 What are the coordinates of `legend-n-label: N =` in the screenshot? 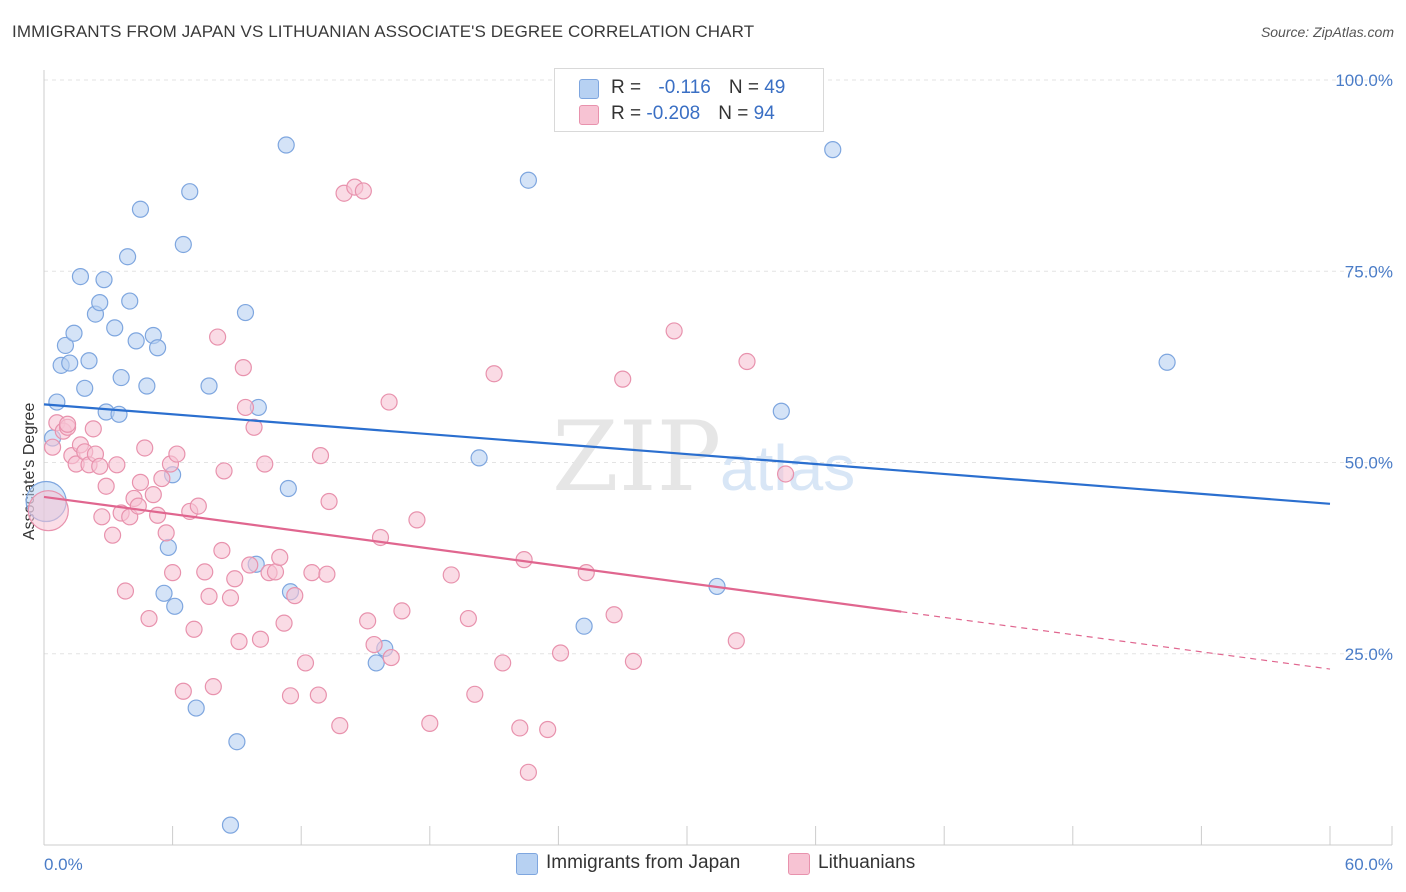 It's located at (746, 87).